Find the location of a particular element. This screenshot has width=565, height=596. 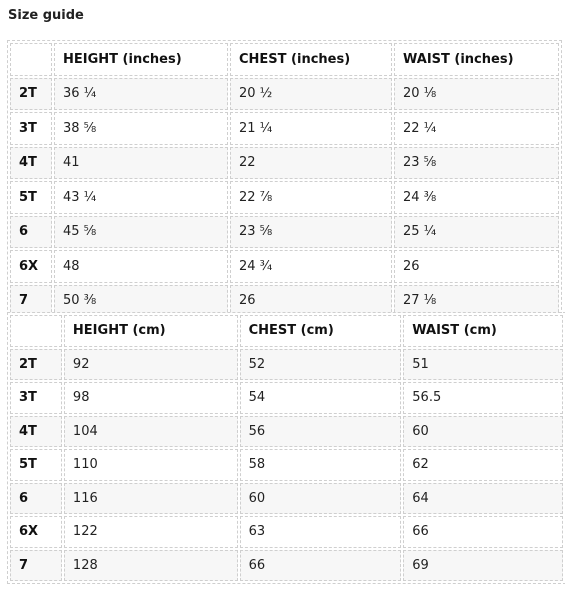

measurement-cell: 104 is located at coordinates (150, 431).